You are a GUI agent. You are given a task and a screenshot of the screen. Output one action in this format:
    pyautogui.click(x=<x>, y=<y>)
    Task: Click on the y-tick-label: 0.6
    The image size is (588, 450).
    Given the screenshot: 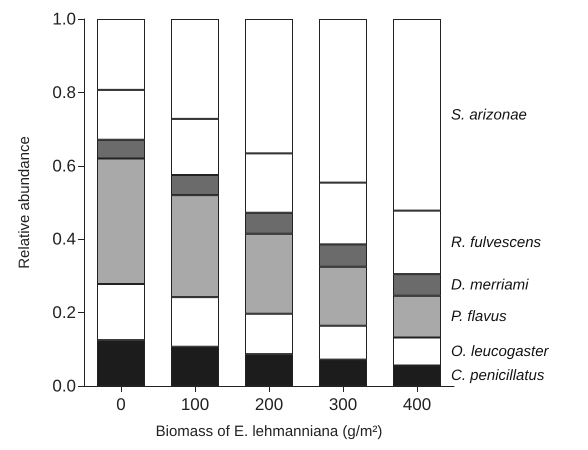 What is the action you would take?
    pyautogui.click(x=64, y=166)
    